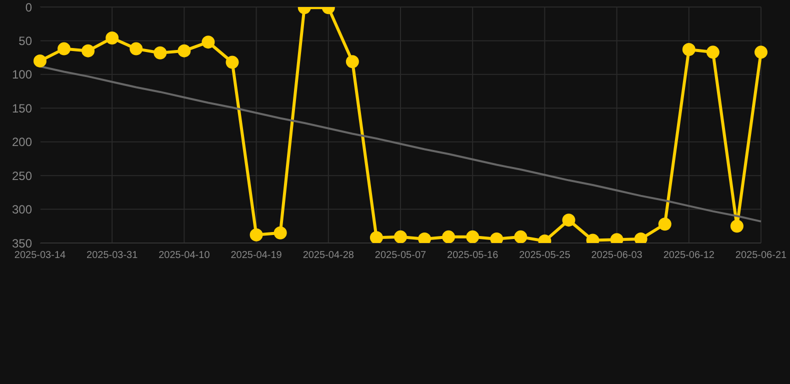  I want to click on x-tick-label: 2025-04-28, so click(328, 256).